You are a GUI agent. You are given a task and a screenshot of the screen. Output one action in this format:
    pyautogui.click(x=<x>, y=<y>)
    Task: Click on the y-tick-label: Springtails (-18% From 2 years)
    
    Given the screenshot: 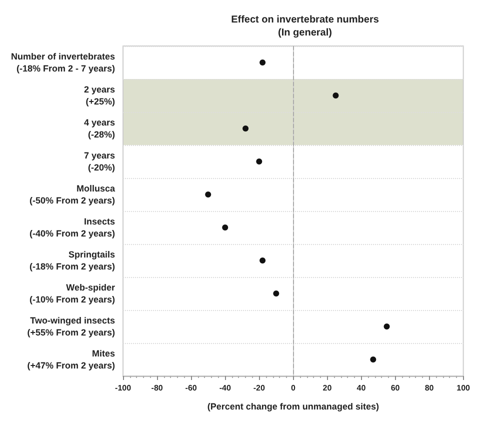 What is the action you would take?
    pyautogui.click(x=72, y=261)
    